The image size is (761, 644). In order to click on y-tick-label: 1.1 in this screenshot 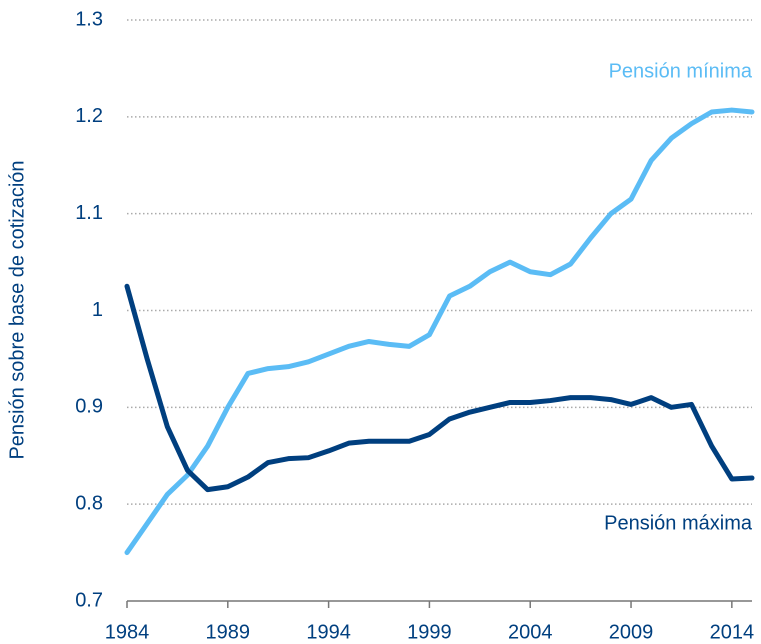, I will do `click(89, 213)`.